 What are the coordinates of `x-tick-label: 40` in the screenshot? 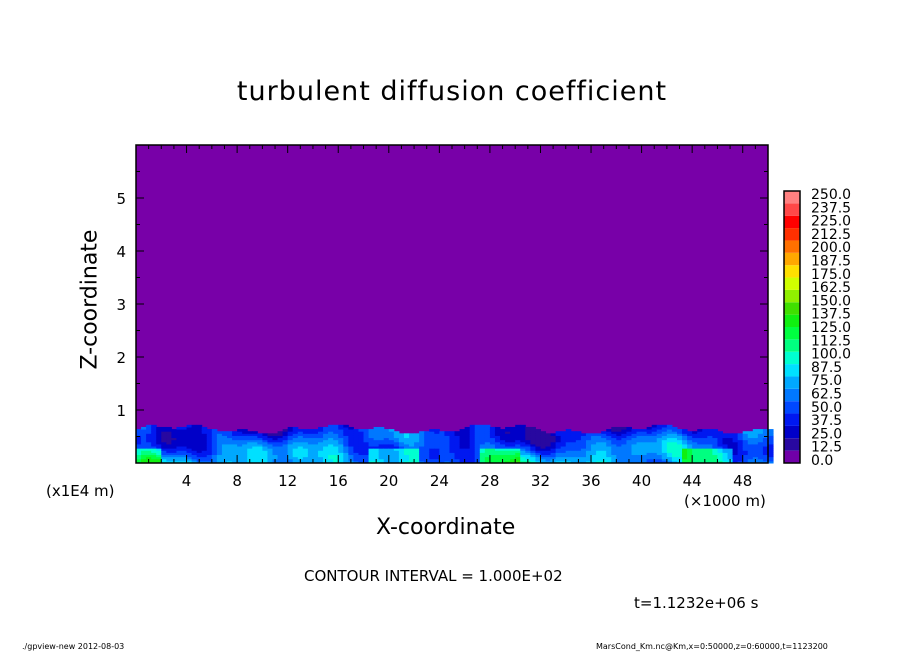 It's located at (641, 481).